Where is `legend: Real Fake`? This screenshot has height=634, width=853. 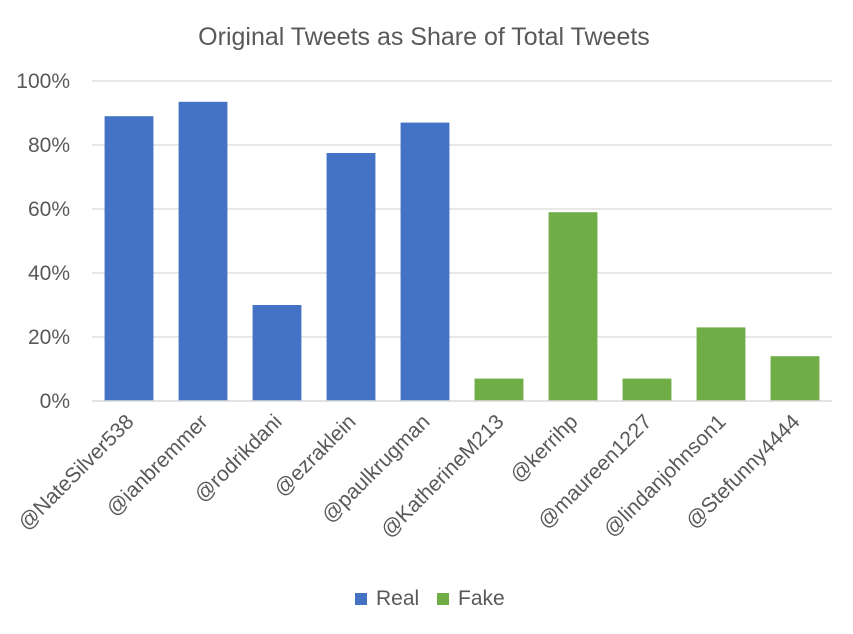 legend: Real Fake is located at coordinates (430, 598).